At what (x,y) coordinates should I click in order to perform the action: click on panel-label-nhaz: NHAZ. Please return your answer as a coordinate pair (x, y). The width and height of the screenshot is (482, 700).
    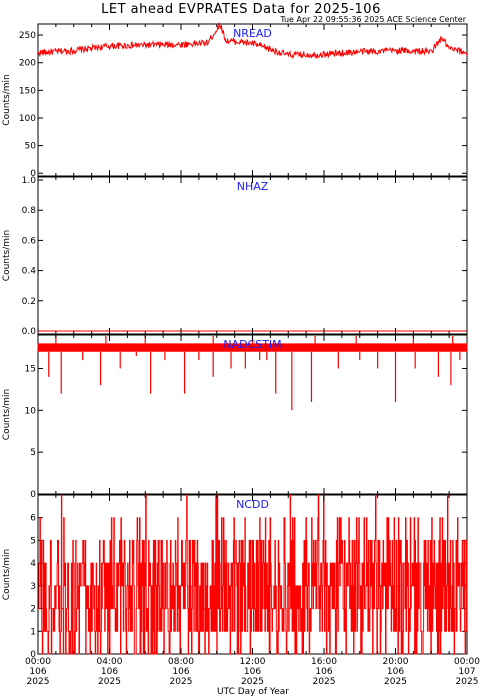
    Looking at the image, I should click on (253, 186).